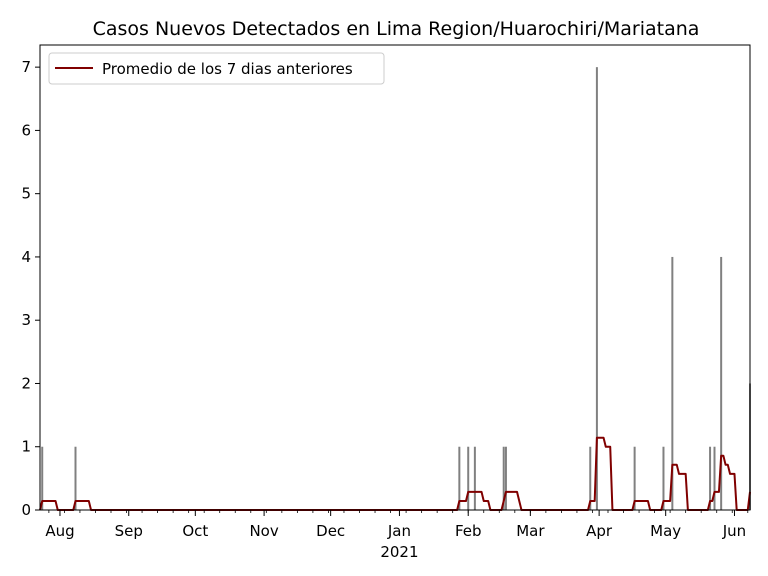 This screenshot has height=576, width=768. Describe the element at coordinates (129, 531) in the screenshot. I see `x-tick-label: Sep` at that location.